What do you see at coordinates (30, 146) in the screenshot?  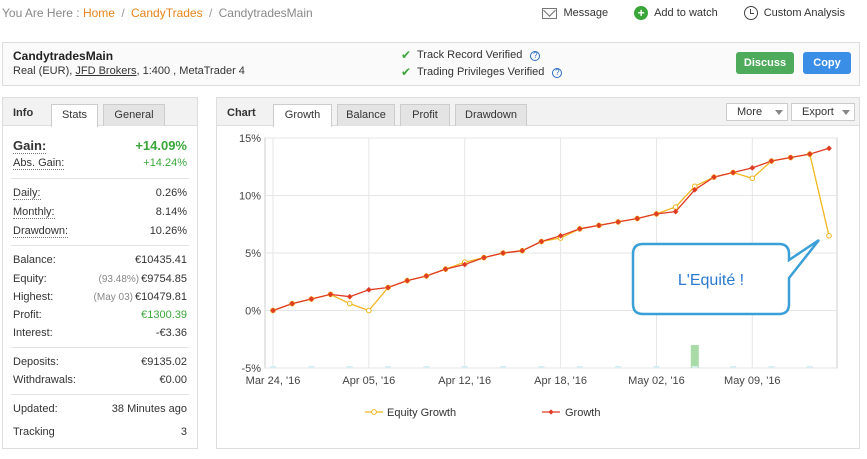 I see `gain-label: Gain:` at bounding box center [30, 146].